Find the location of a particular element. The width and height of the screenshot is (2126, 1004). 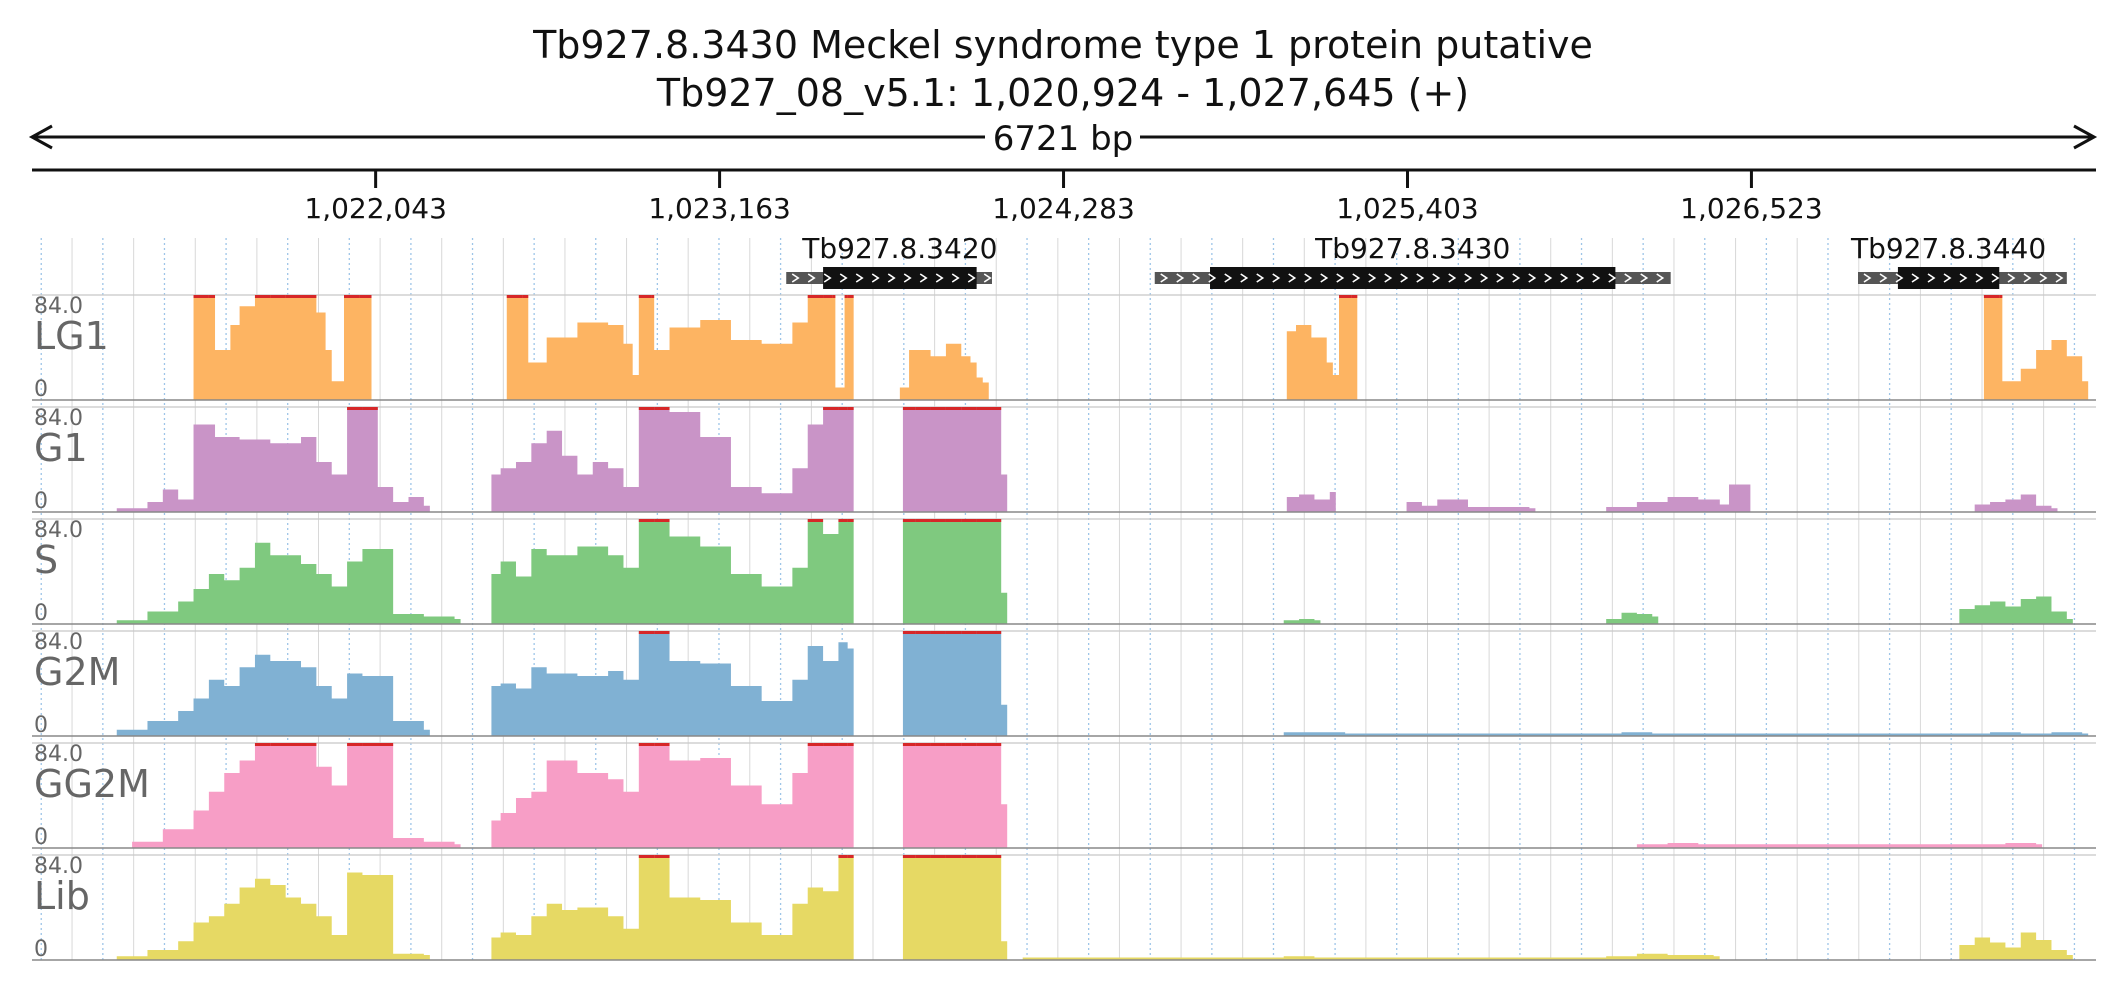

gene-track: Tb927.8.3420 Tb927.8.3430 Tb927.8.3440 is located at coordinates (1426, 260).